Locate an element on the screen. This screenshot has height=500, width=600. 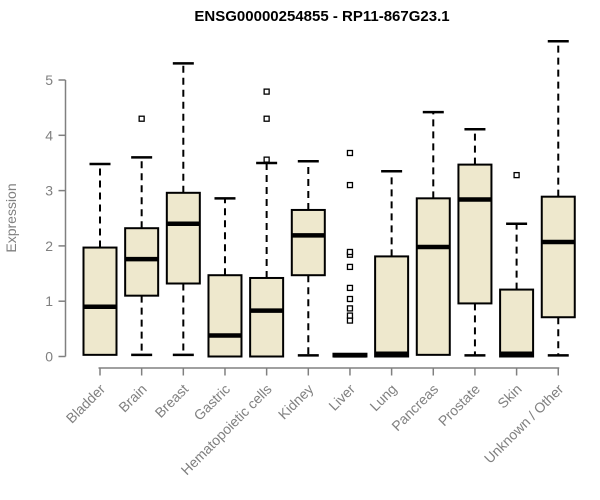
x-category-label-brain: Brain is located at coordinates (132, 398).